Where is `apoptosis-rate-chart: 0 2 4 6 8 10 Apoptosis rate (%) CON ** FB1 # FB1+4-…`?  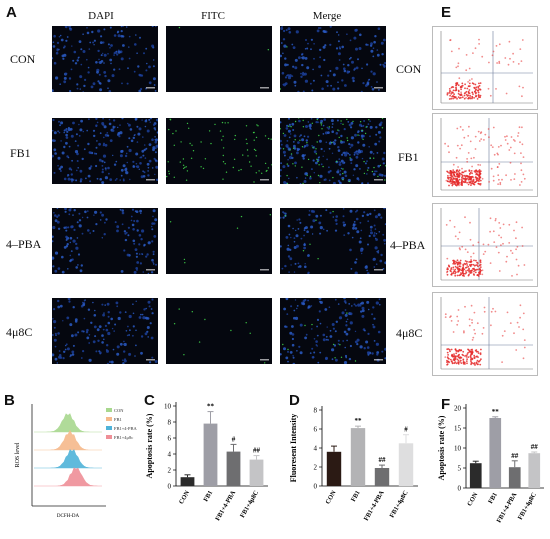 apoptosis-rate-chart: 0 2 4 6 8 10 Apoptosis rate (%) CON ** FB1 # FB1+4-… is located at coordinates (206, 462).